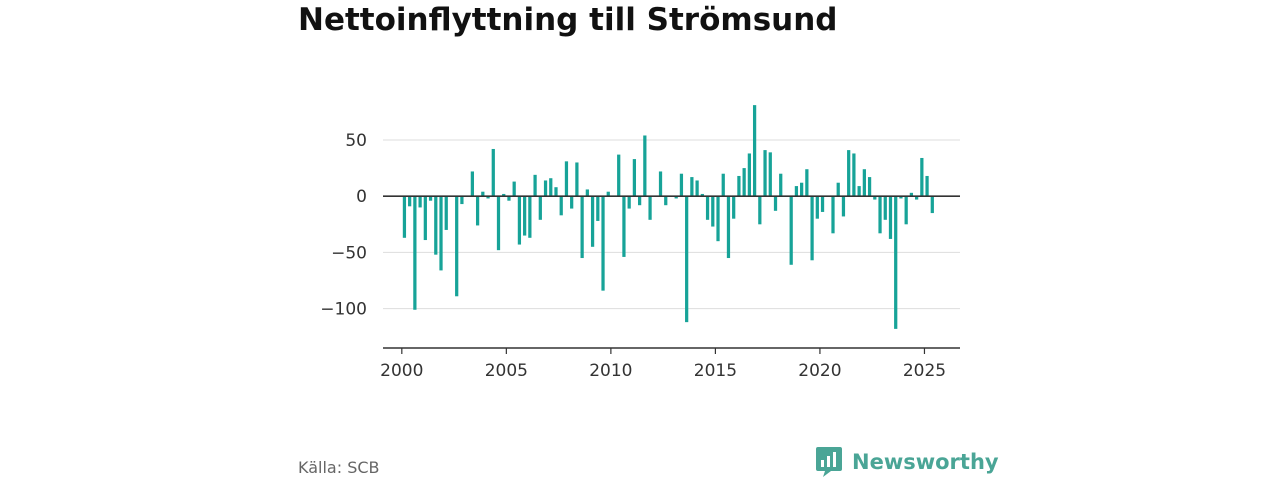  I want to click on source-note: Källa: SCB, so click(339, 467).